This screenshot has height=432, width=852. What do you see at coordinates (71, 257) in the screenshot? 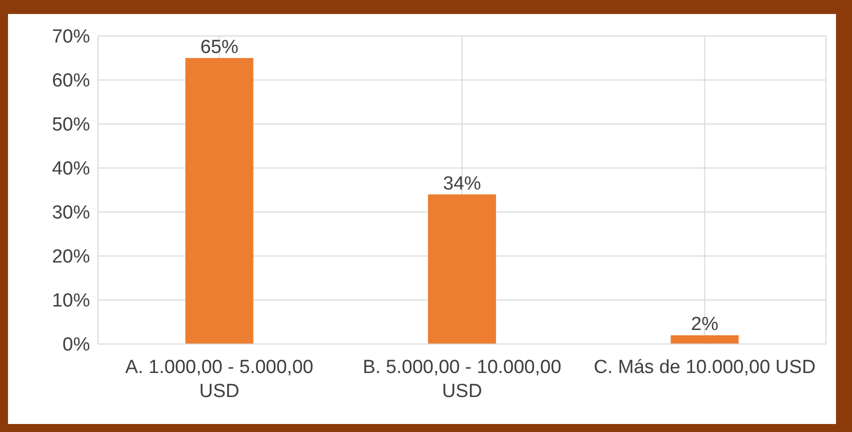
I see `y-tick-label: 20%` at bounding box center [71, 257].